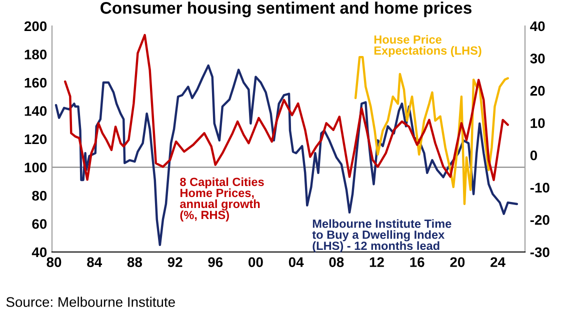 This screenshot has height=316, width=572. I want to click on series-label: 8 Capital Cities Home Prices, annual growth (%, RHS), so click(222, 199).